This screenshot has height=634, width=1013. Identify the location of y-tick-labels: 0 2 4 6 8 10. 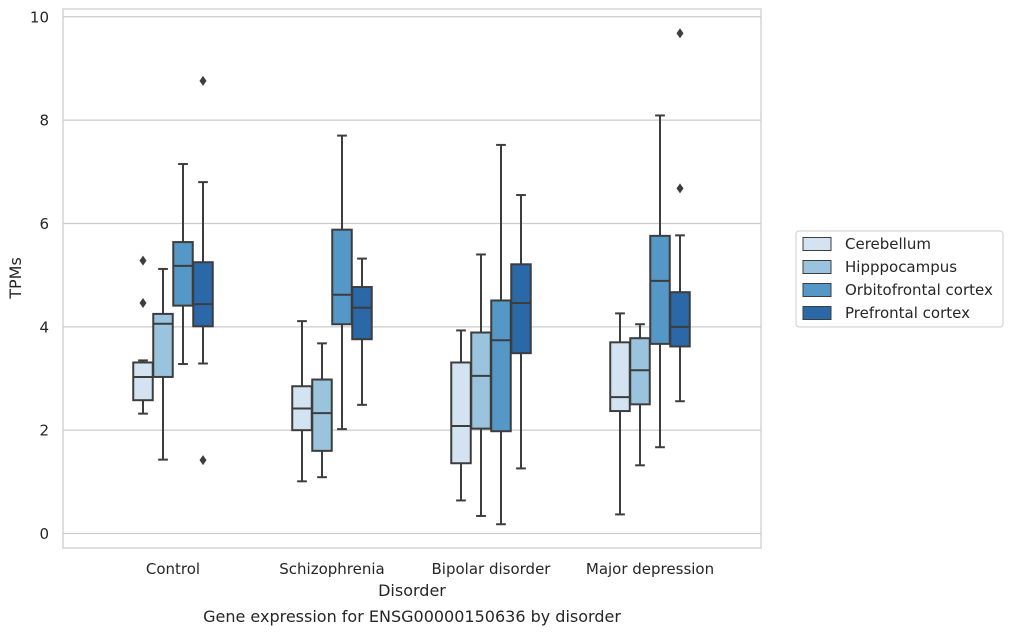
(39, 275).